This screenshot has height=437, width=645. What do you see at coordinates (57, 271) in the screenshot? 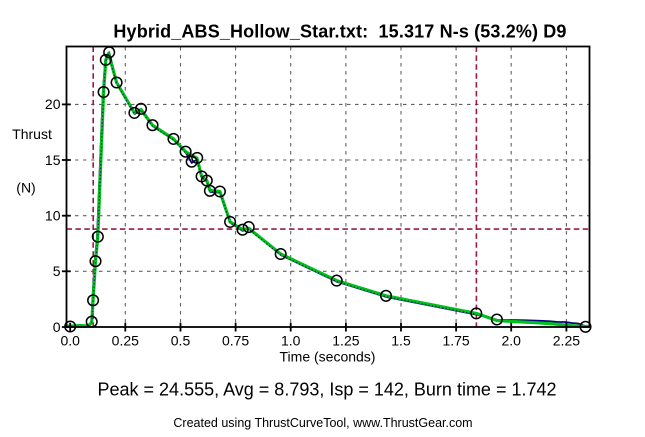
I see `svg-text: 5` at bounding box center [57, 271].